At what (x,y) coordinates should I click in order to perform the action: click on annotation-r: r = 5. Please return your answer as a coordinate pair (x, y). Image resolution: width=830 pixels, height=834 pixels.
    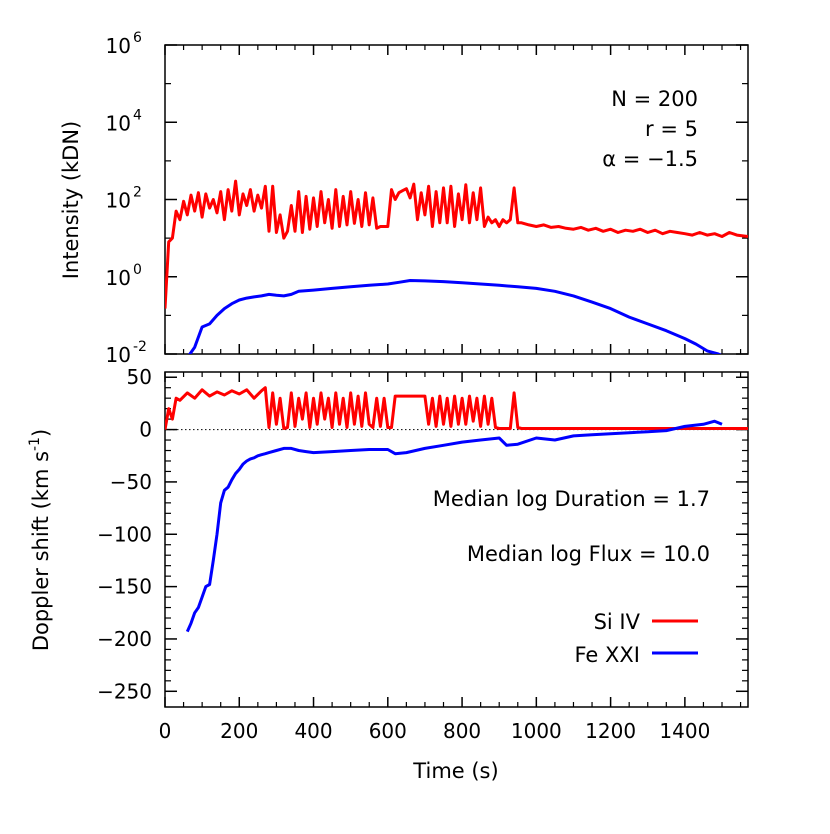
    Looking at the image, I should click on (671, 129).